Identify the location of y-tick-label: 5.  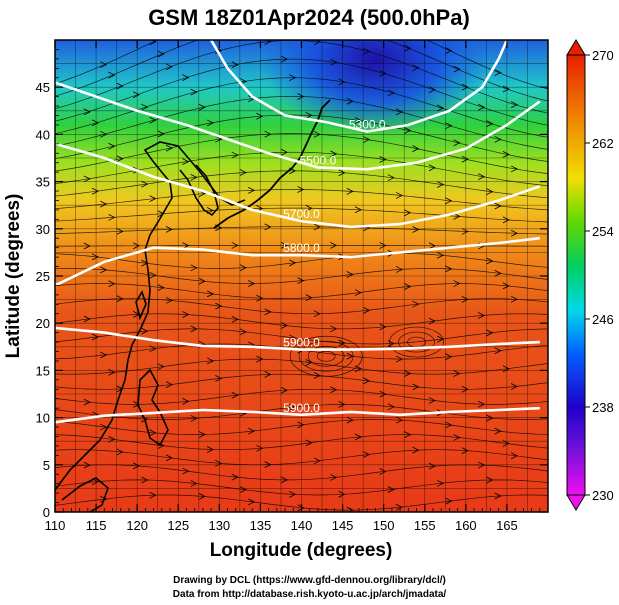
(46, 465).